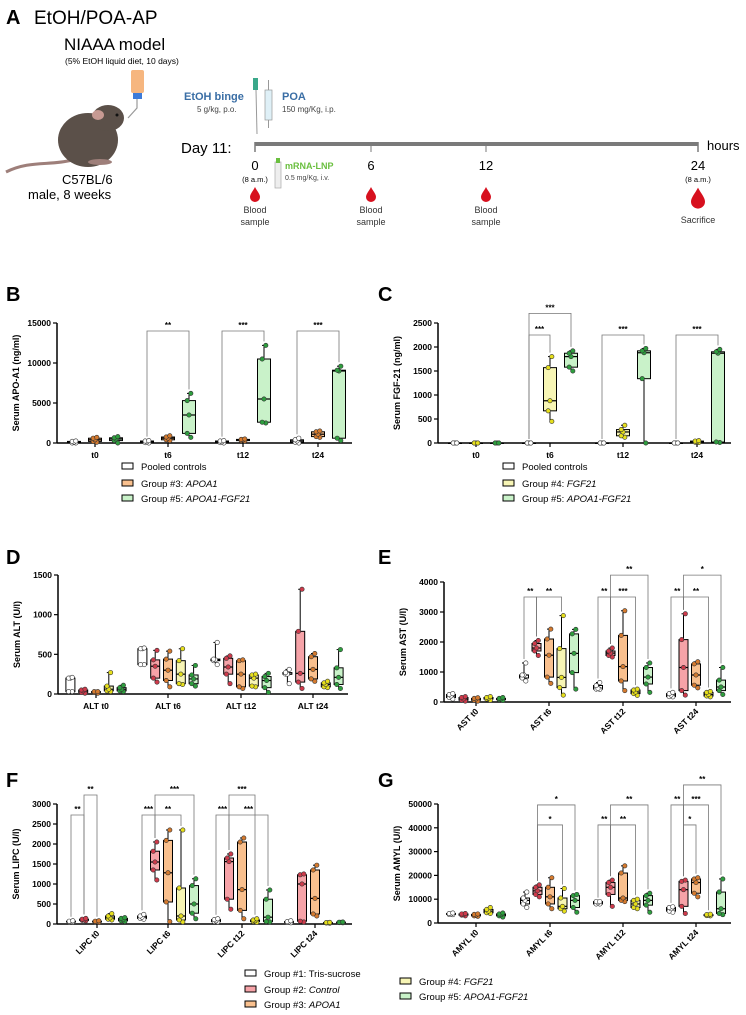 The width and height of the screenshot is (746, 1015). What do you see at coordinates (555, 467) in the screenshot?
I see `legend-label: Pooled controls` at bounding box center [555, 467].